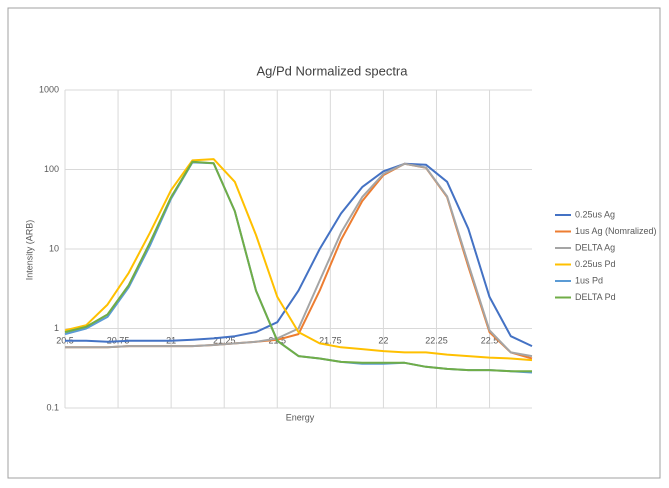 The image size is (669, 488). Describe the element at coordinates (51, 169) in the screenshot. I see `y-tick-label: 100` at that location.